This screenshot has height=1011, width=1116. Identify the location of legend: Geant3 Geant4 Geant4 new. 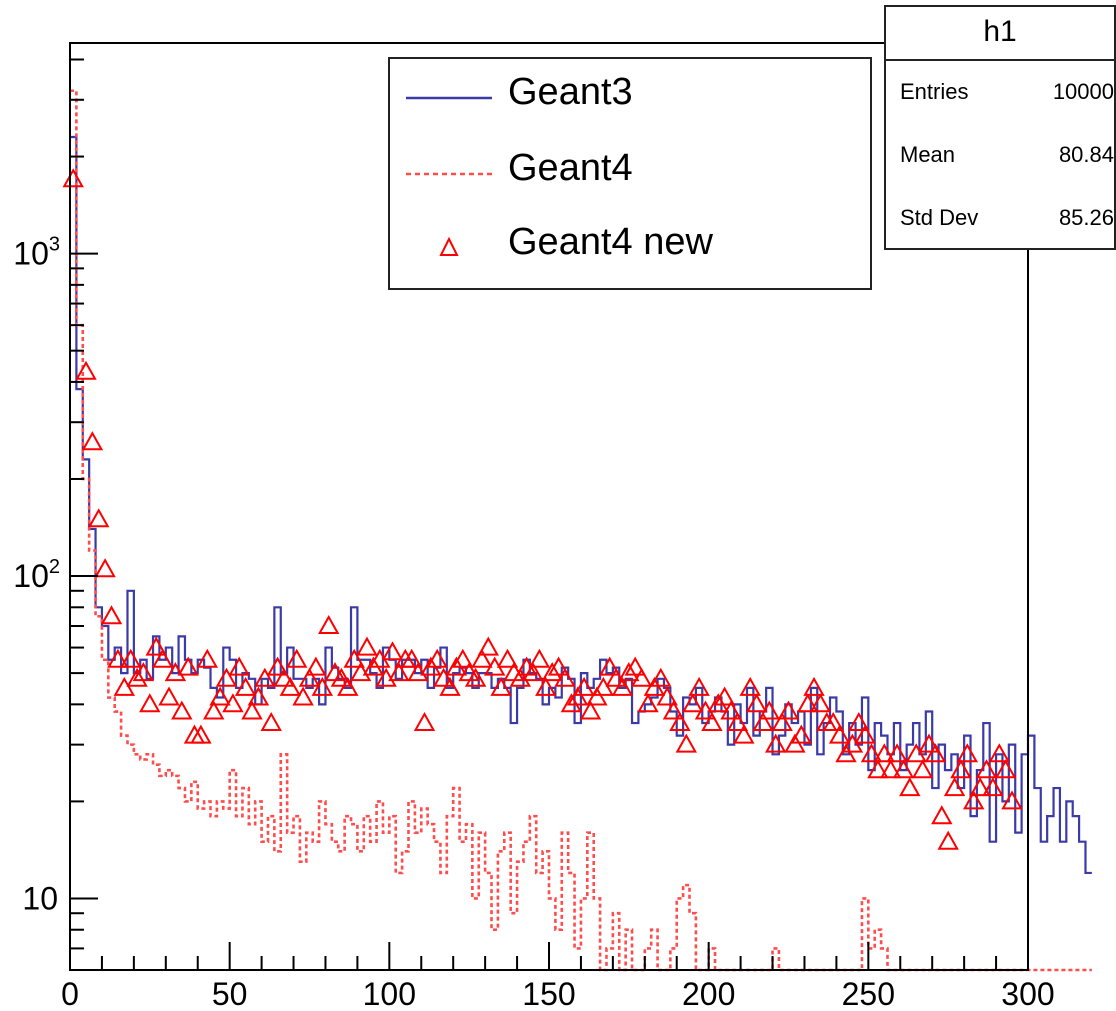
(630, 173).